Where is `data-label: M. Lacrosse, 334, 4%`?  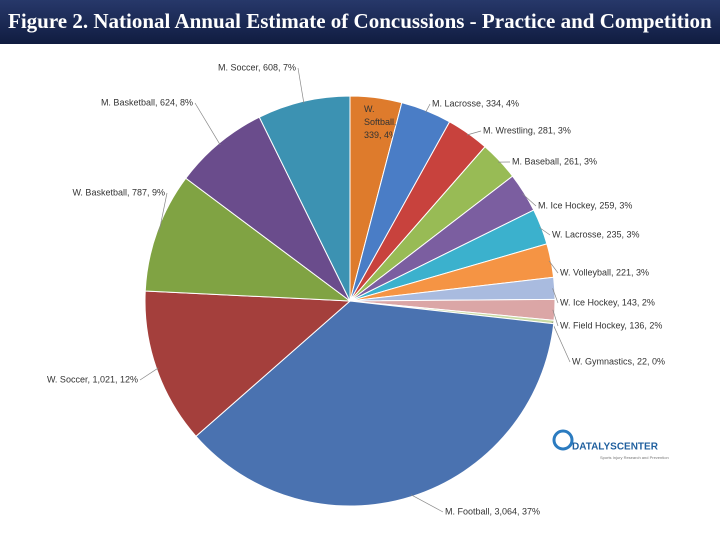 data-label: M. Lacrosse, 334, 4% is located at coordinates (475, 103).